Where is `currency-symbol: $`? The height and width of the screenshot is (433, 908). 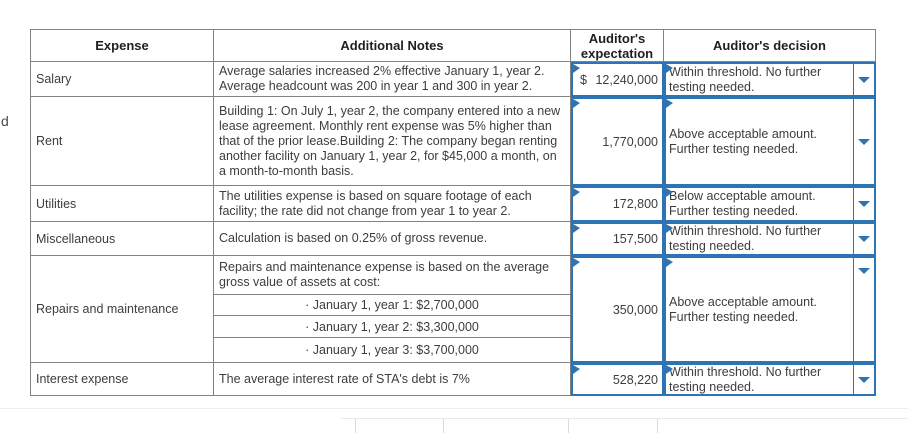 currency-symbol: $ is located at coordinates (583, 79).